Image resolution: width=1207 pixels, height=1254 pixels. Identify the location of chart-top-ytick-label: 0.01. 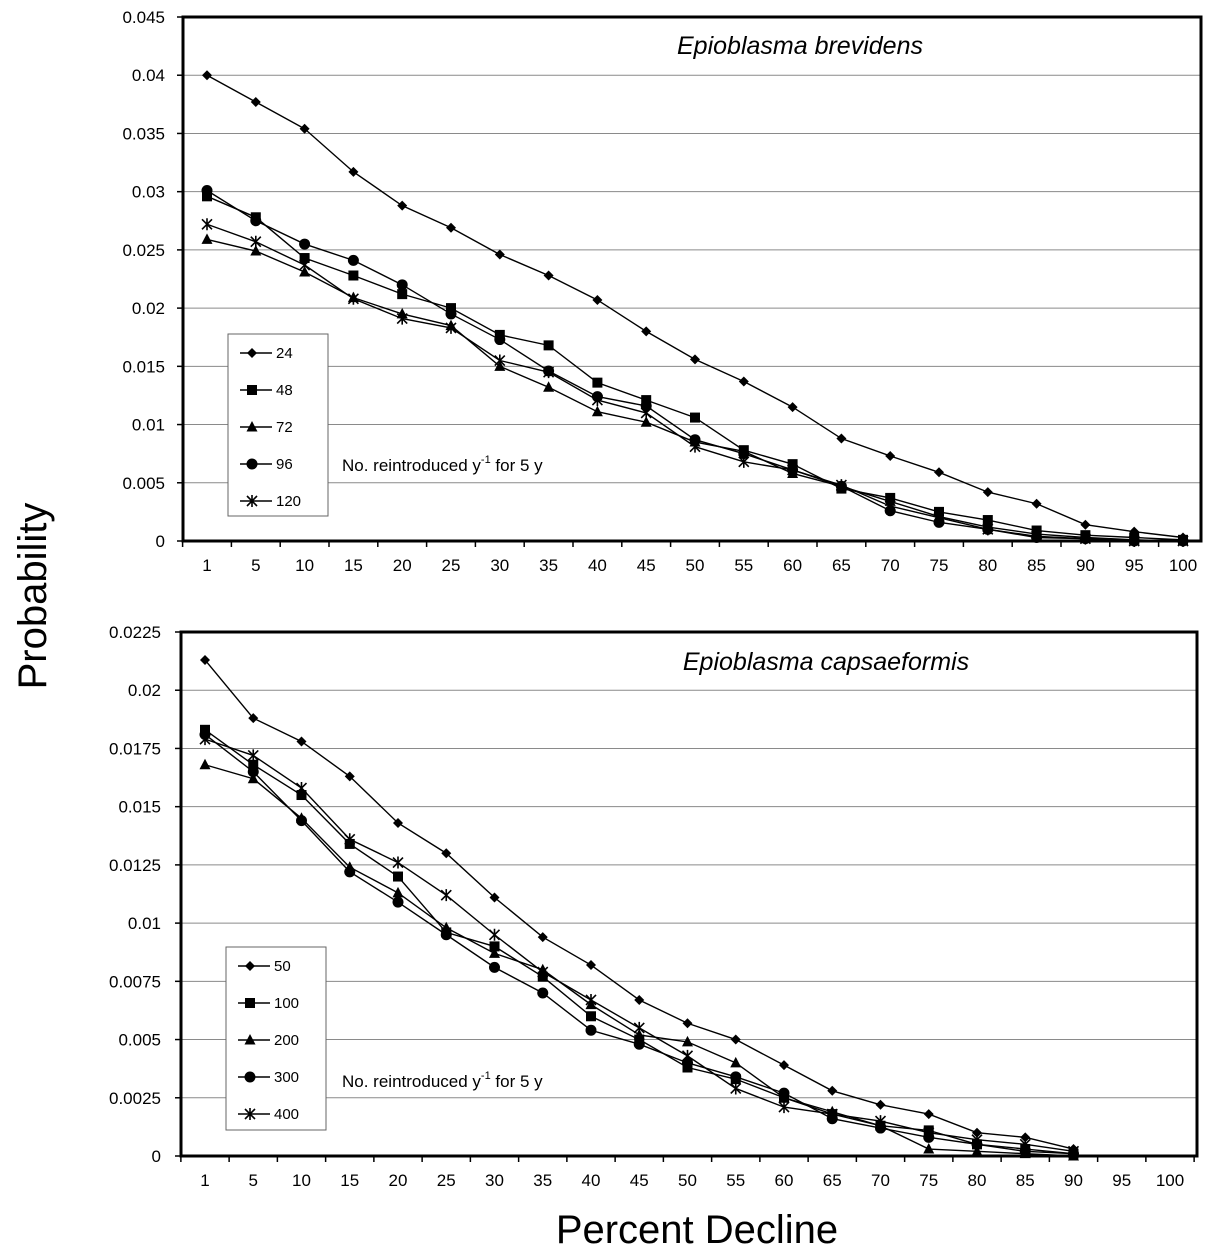
(148, 425).